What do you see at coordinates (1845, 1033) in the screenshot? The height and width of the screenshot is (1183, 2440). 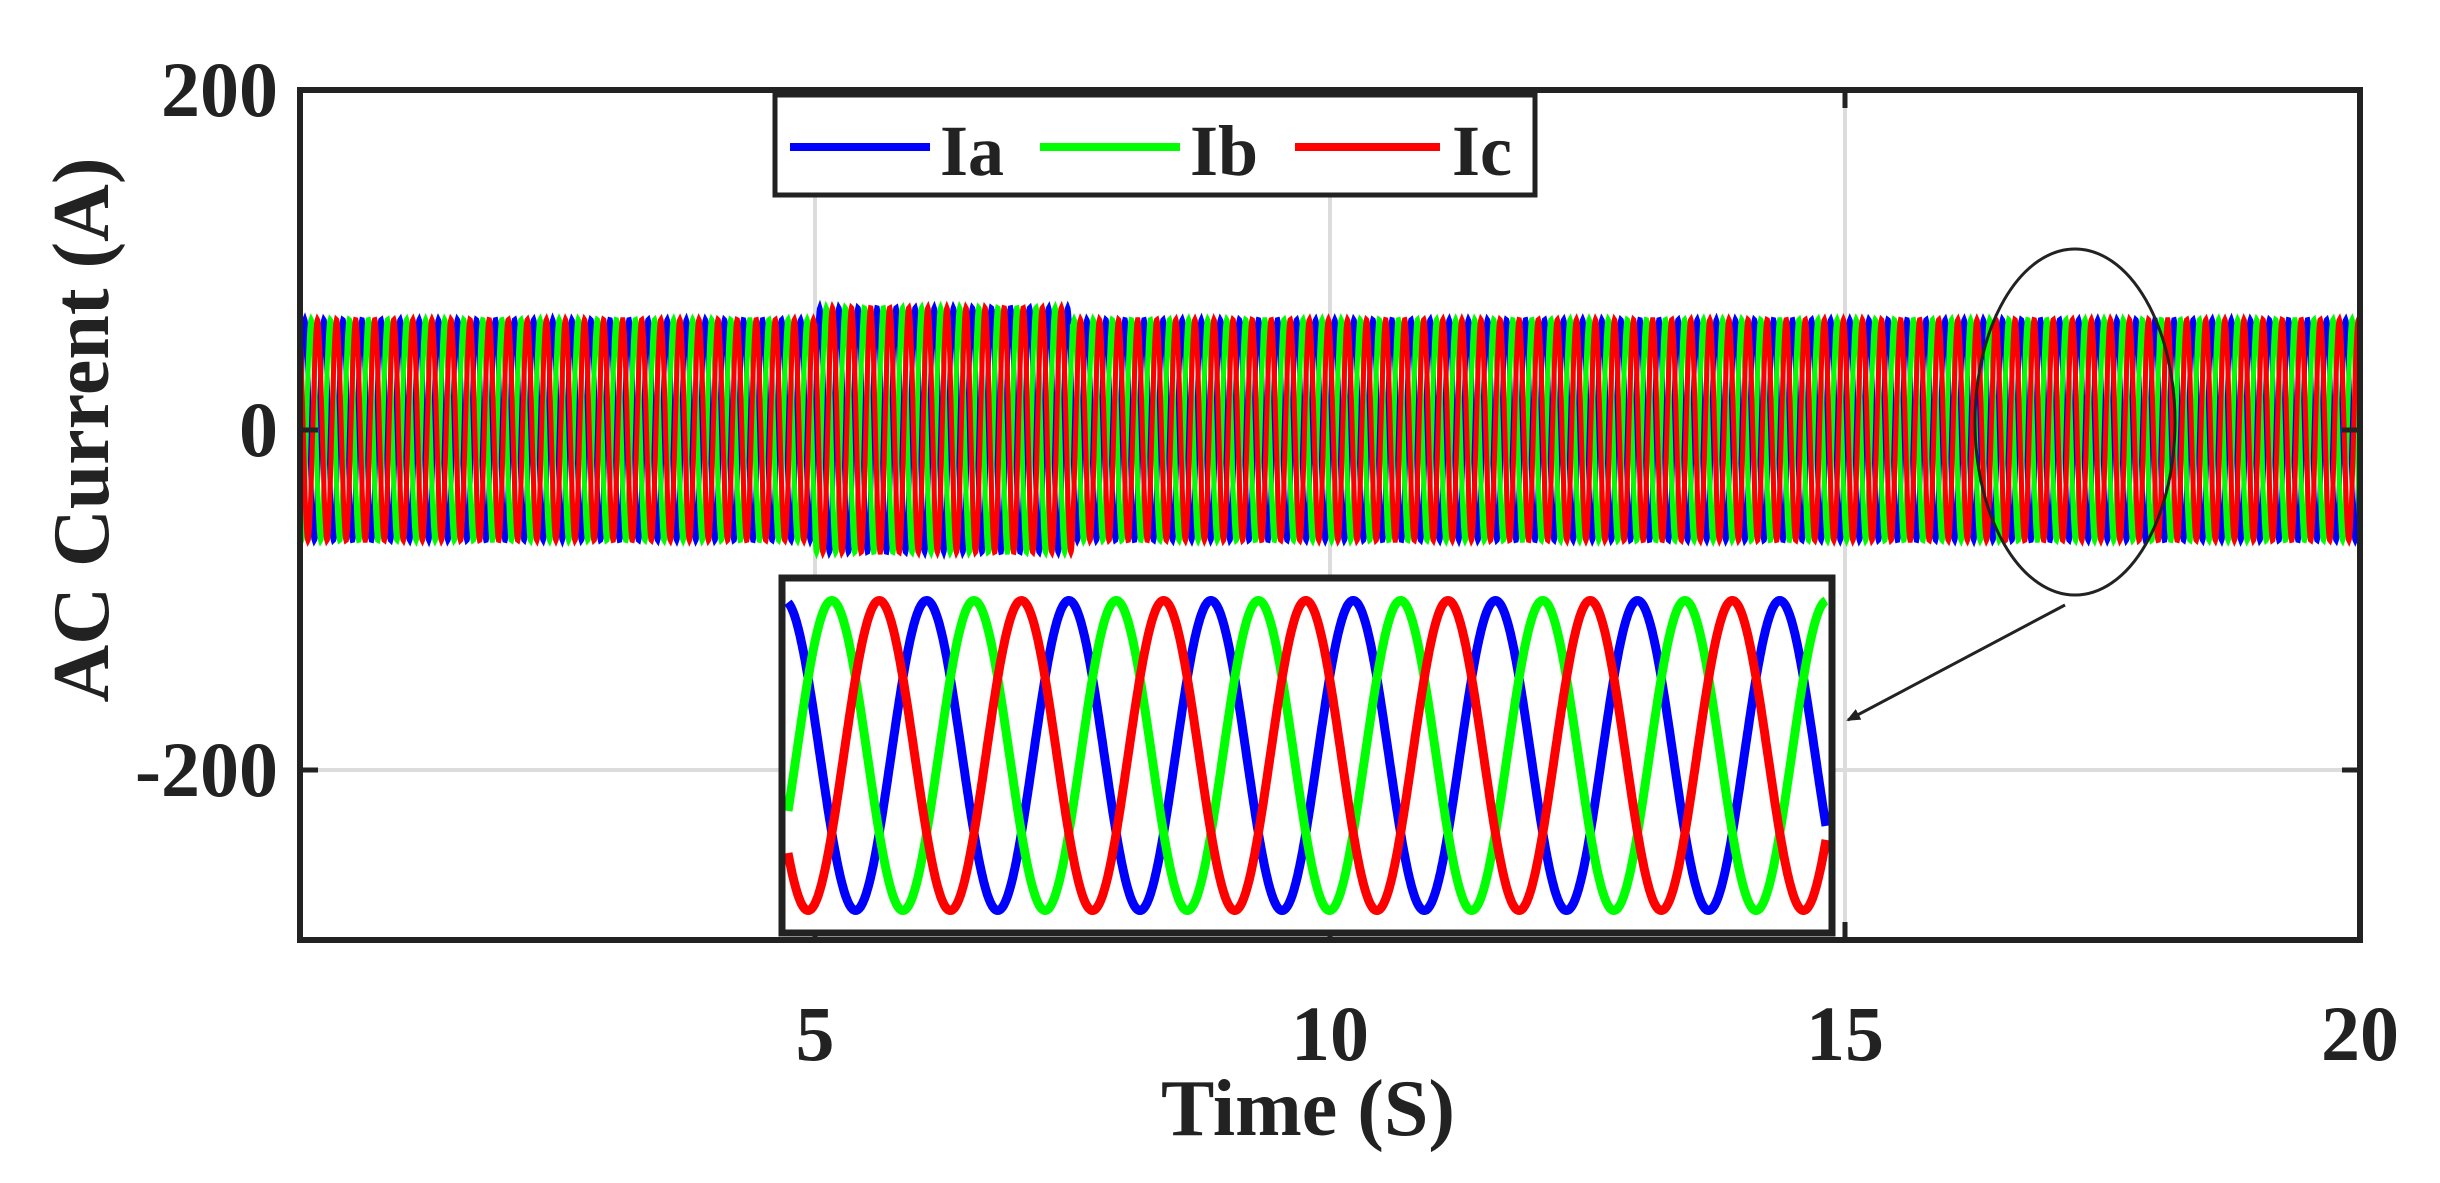 I see `x-tick-label: 15` at bounding box center [1845, 1033].